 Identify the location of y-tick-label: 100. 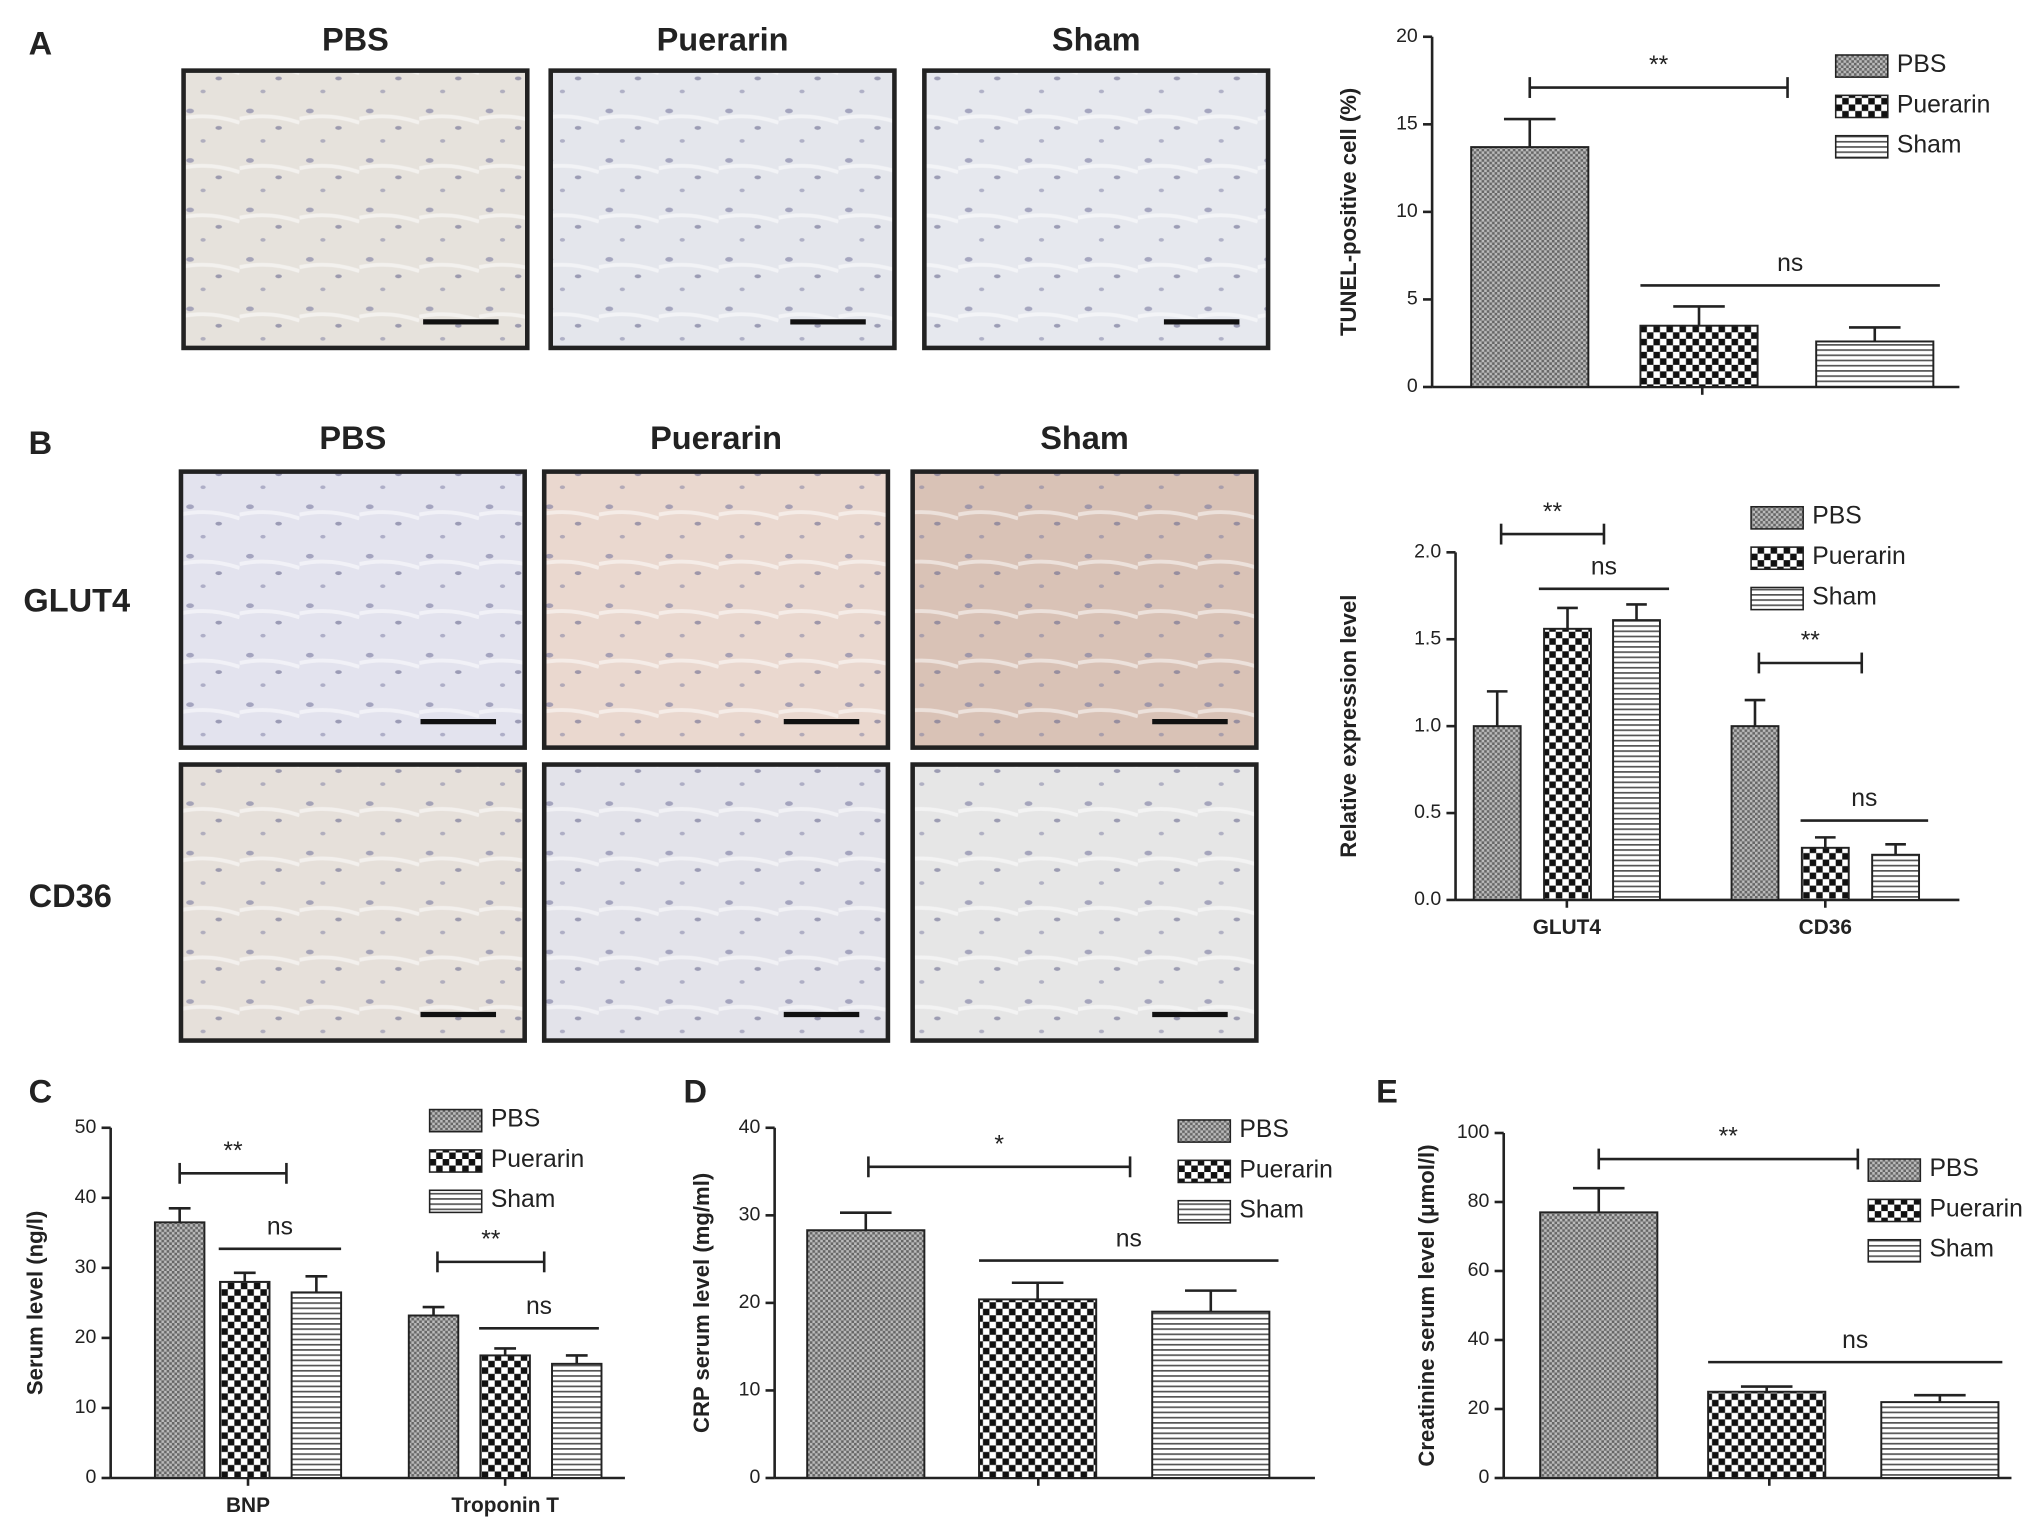
(1473, 1132).